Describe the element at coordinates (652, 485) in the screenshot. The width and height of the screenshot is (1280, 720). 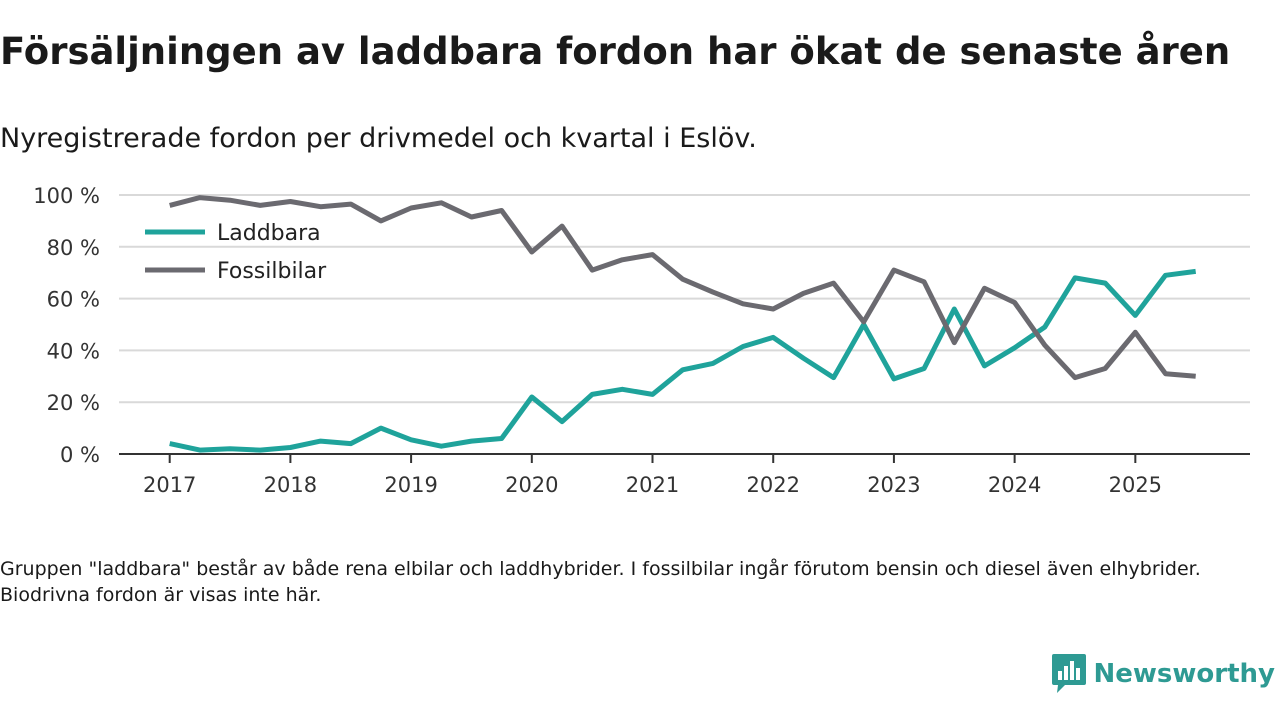
I see `x-tick-label: 2021` at that location.